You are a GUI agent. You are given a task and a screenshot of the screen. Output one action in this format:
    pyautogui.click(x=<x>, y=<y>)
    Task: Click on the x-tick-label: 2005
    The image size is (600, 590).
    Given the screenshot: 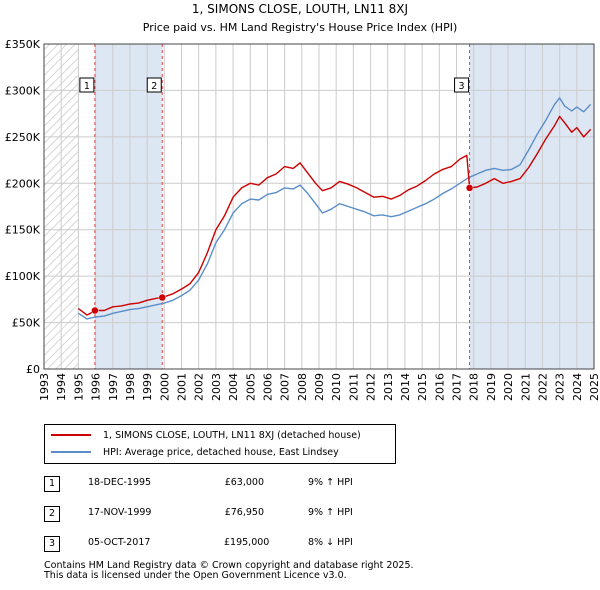 What is the action you would take?
    pyautogui.click(x=250, y=387)
    